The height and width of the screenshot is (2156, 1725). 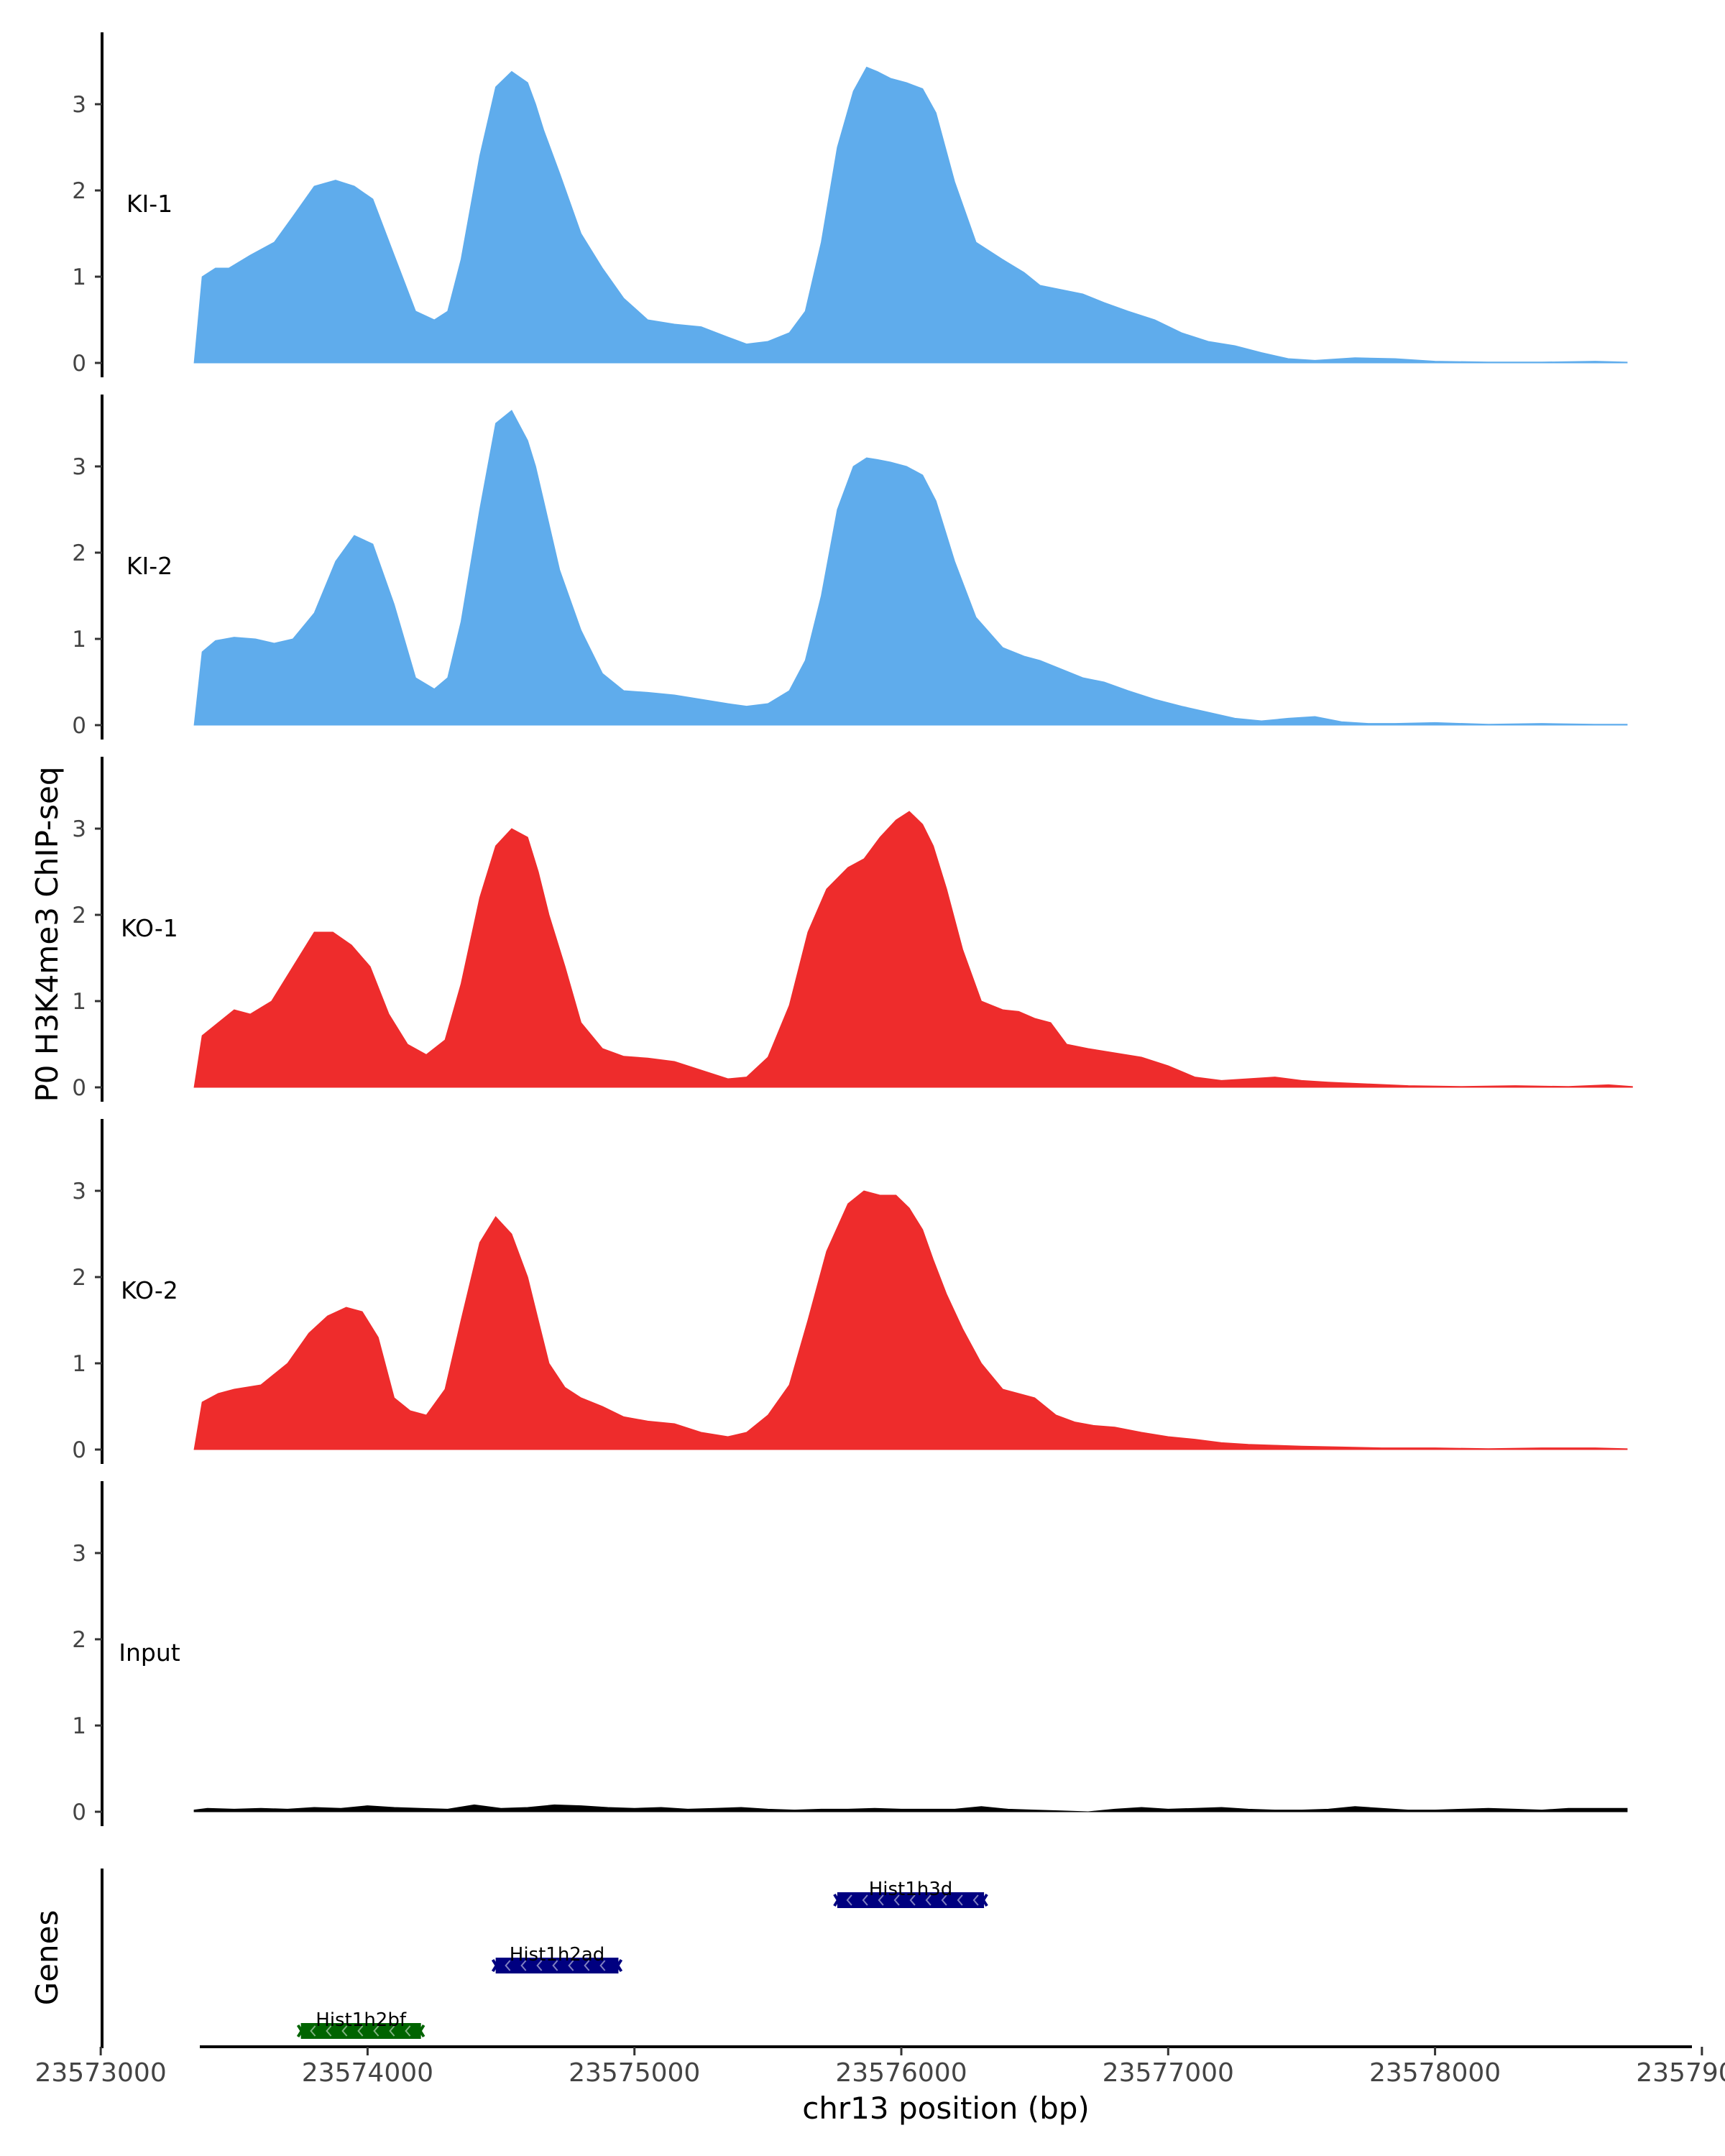 What do you see at coordinates (901, 2073) in the screenshot?
I see `x-tick-label: 23576000` at bounding box center [901, 2073].